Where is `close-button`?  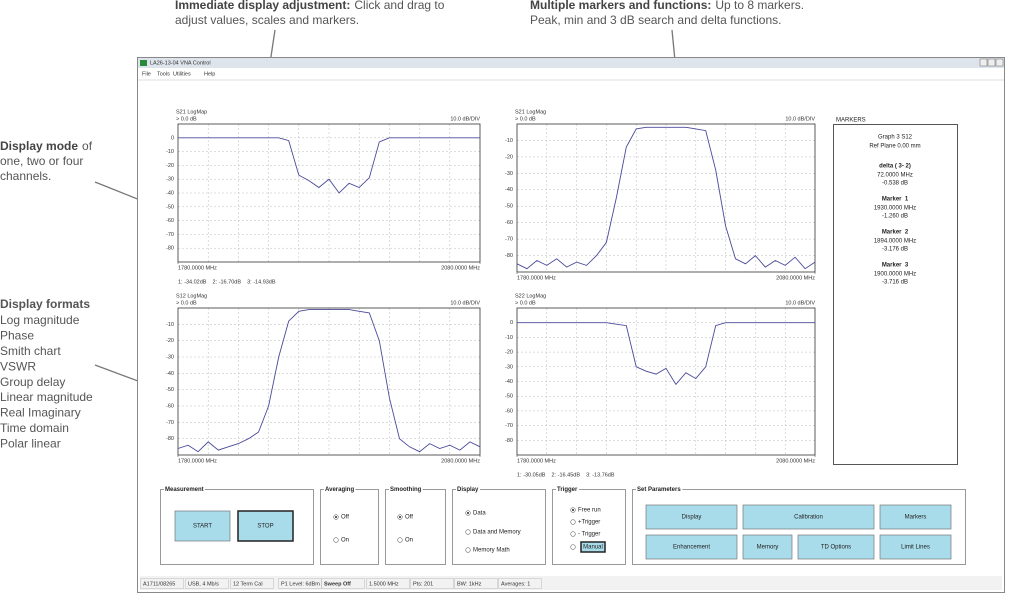 close-button is located at coordinates (999, 62).